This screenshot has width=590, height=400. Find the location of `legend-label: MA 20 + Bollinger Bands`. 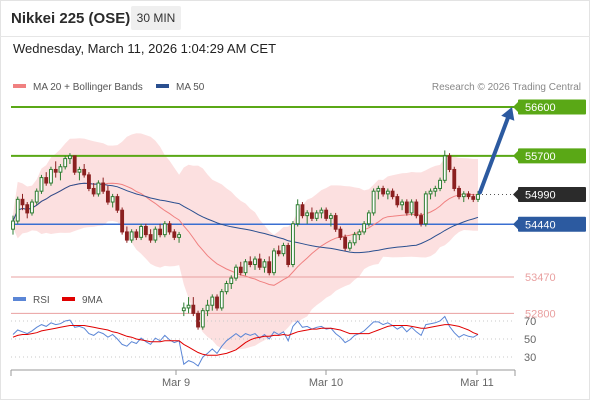

legend-label: MA 20 + Bollinger Bands is located at coordinates (88, 87).